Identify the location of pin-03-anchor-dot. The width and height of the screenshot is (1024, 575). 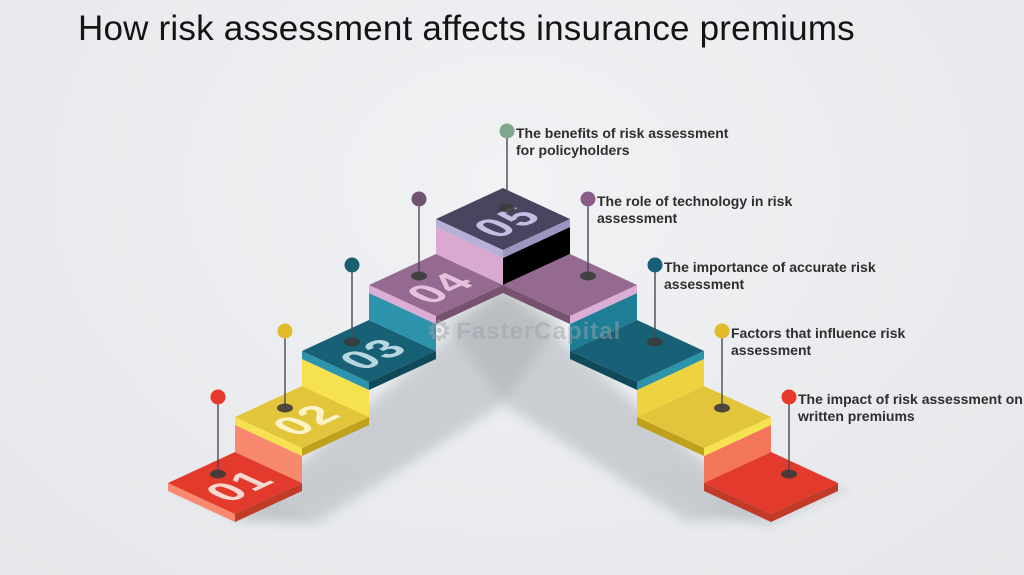
(352, 342).